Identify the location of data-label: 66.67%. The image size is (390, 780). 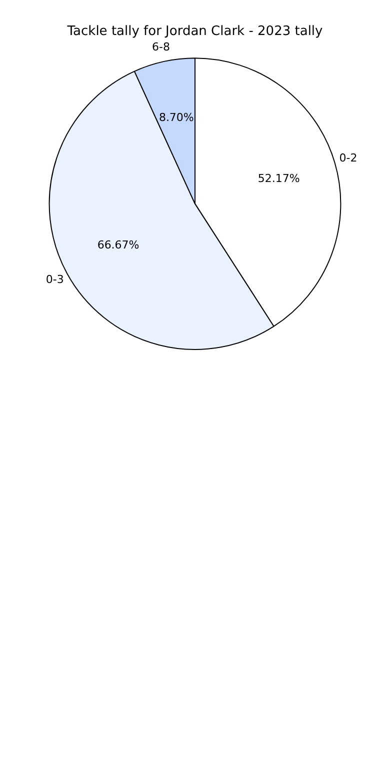
(118, 245).